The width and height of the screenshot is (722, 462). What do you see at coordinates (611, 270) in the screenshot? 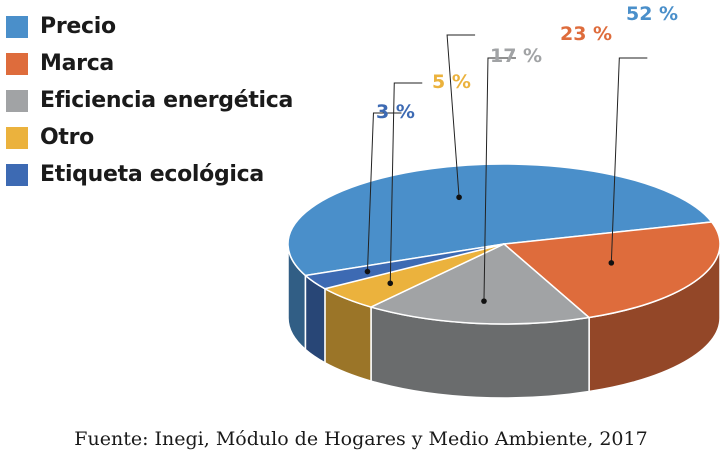
I see `pie-slice-marca` at bounding box center [611, 270].